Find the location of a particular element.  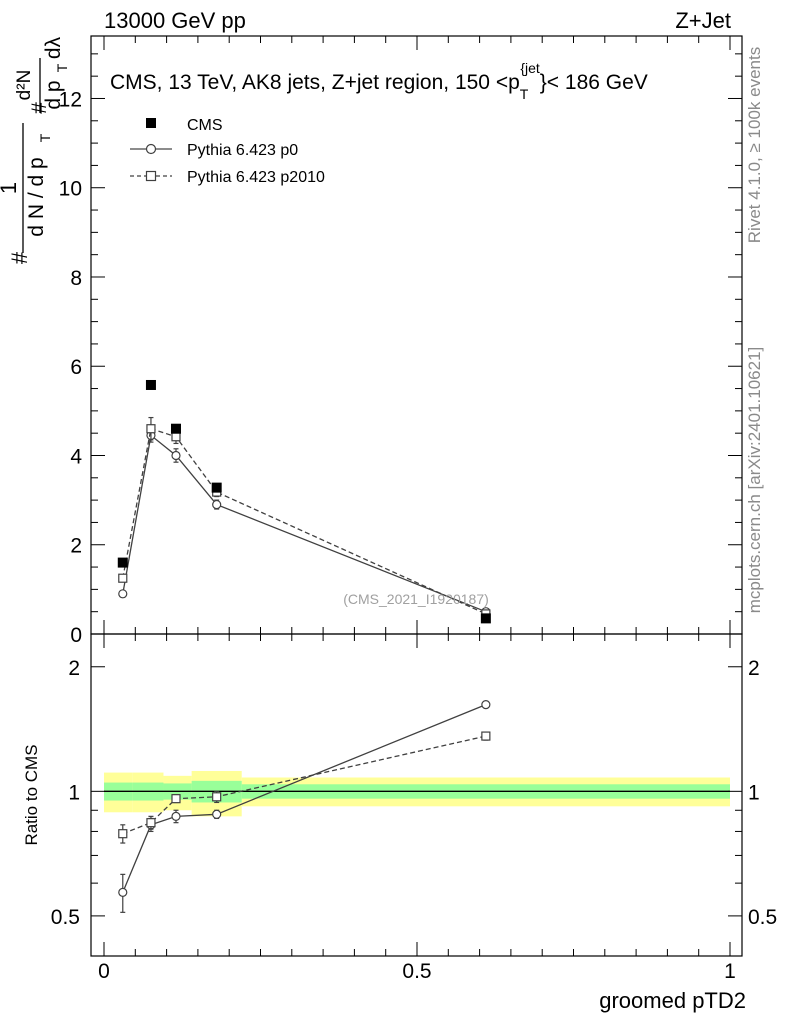

legend: CMS Pythia 6.423 p0 Pythia 6.423 p2010 is located at coordinates (227, 151).